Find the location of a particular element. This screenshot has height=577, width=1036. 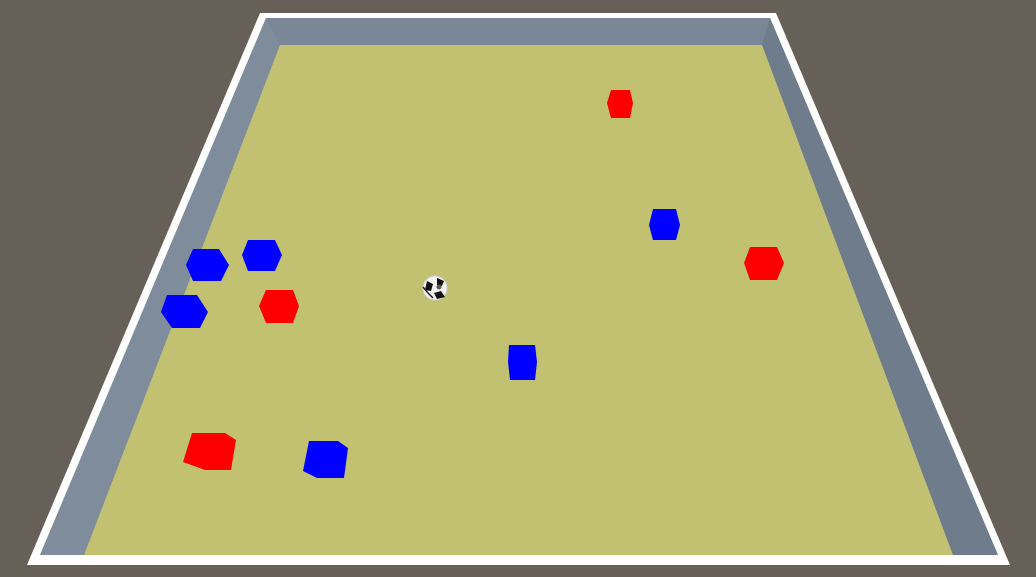

wall-inner-top is located at coordinates (518, 31).